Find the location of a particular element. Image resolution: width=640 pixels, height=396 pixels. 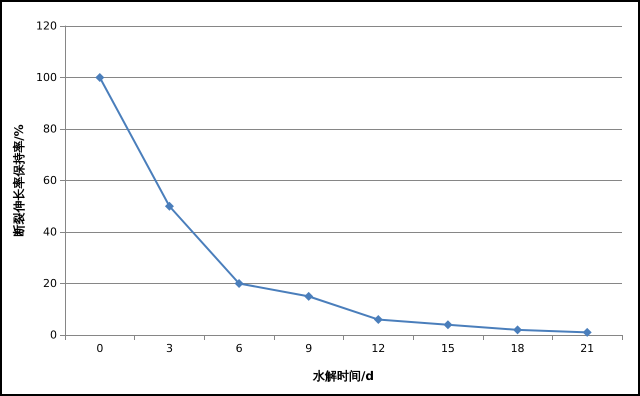

x-tick-label: 0 is located at coordinates (100, 348).